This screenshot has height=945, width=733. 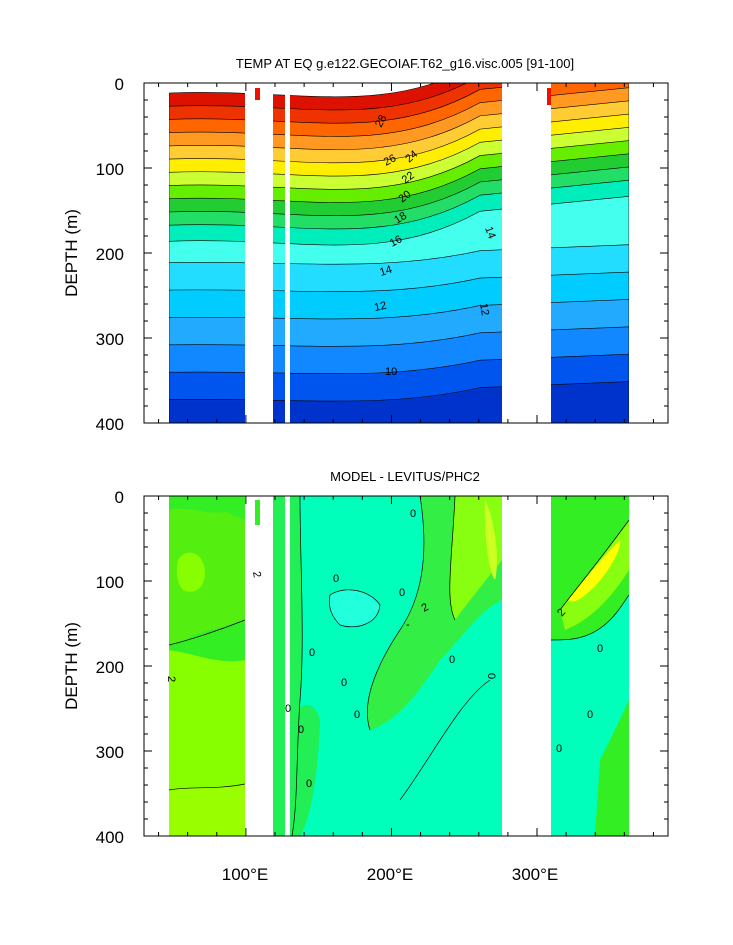 What do you see at coordinates (490, 540) in the screenshot?
I see `pacific-yellow-core` at bounding box center [490, 540].